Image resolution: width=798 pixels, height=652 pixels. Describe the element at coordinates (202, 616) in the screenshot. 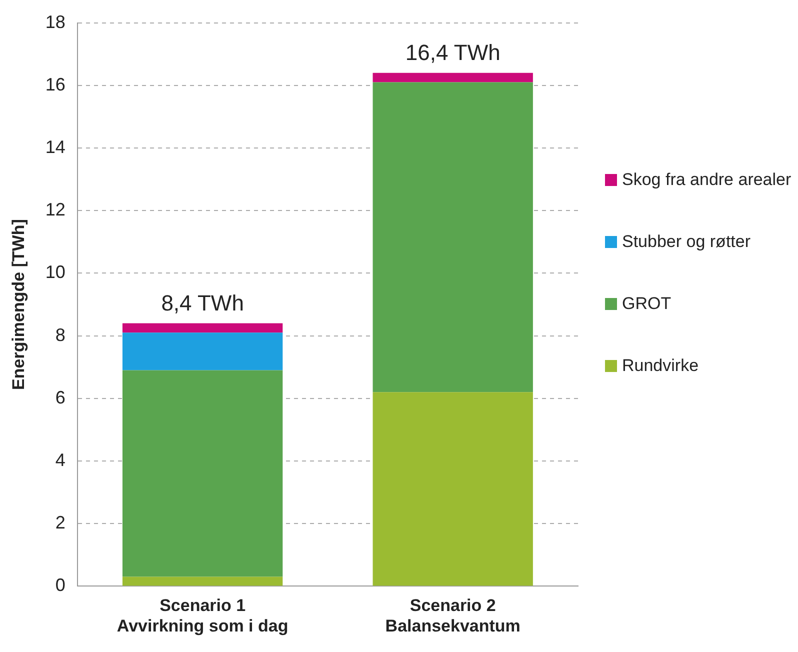

I see `x-tick-label: Scenario 1 Avvirkning som i dag` at that location.